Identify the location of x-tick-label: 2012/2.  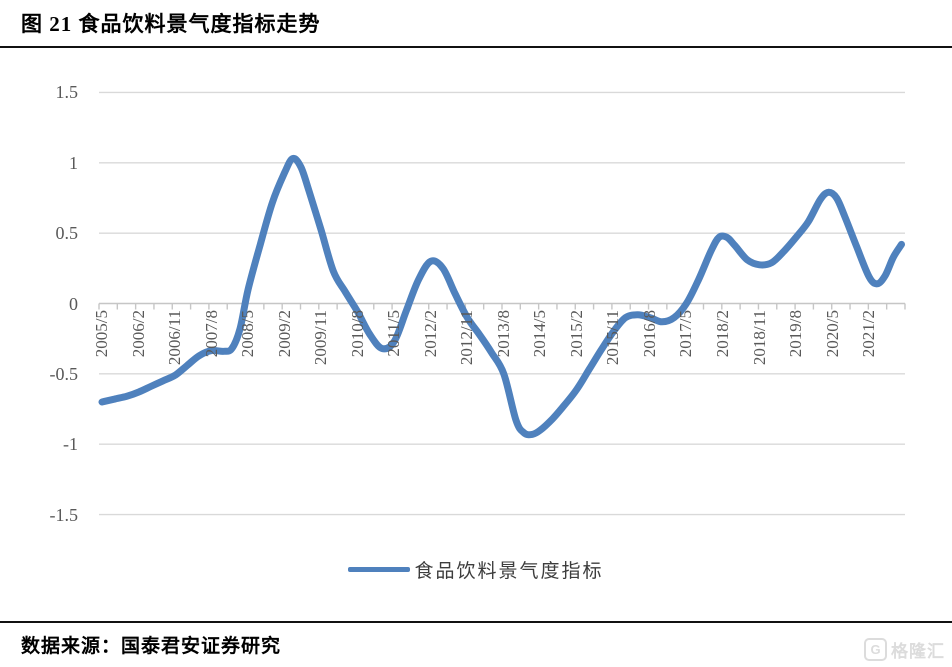
(430, 334).